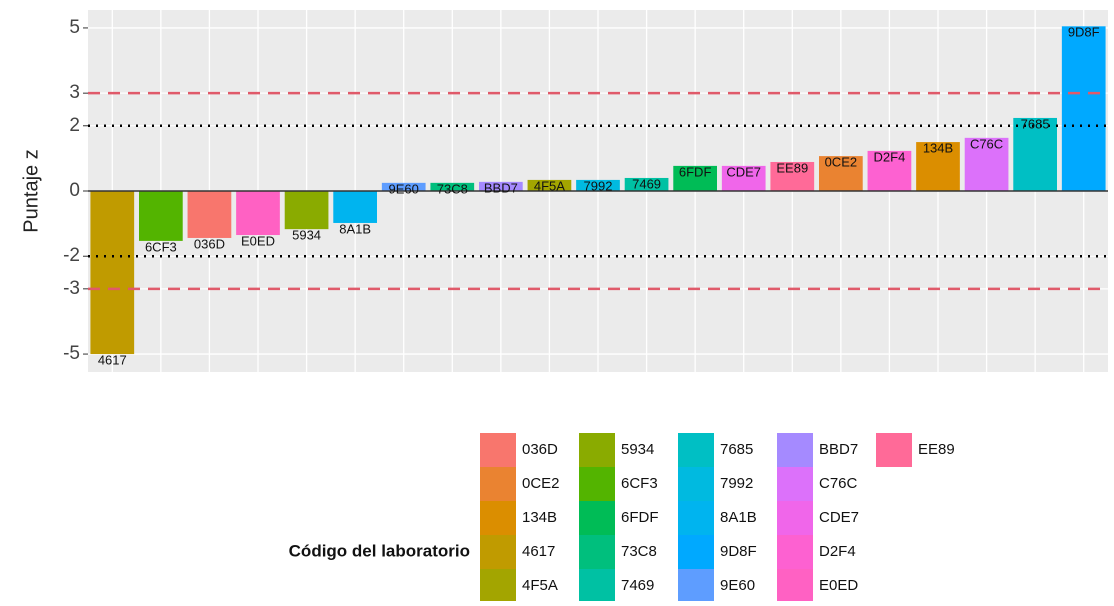 The height and width of the screenshot is (606, 1114). What do you see at coordinates (639, 483) in the screenshot?
I see `legend-label: 6CF3` at bounding box center [639, 483].